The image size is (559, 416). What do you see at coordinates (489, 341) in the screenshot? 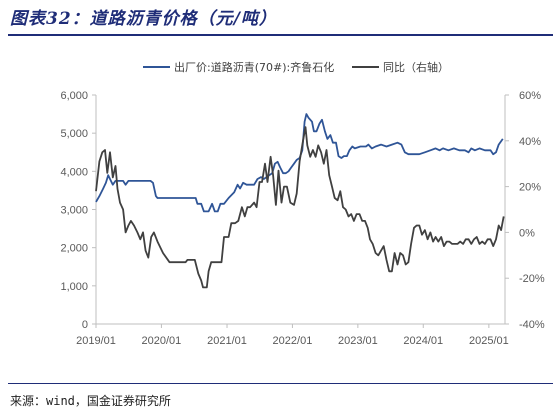
I see `x-tick-label: 2025/01` at bounding box center [489, 341].